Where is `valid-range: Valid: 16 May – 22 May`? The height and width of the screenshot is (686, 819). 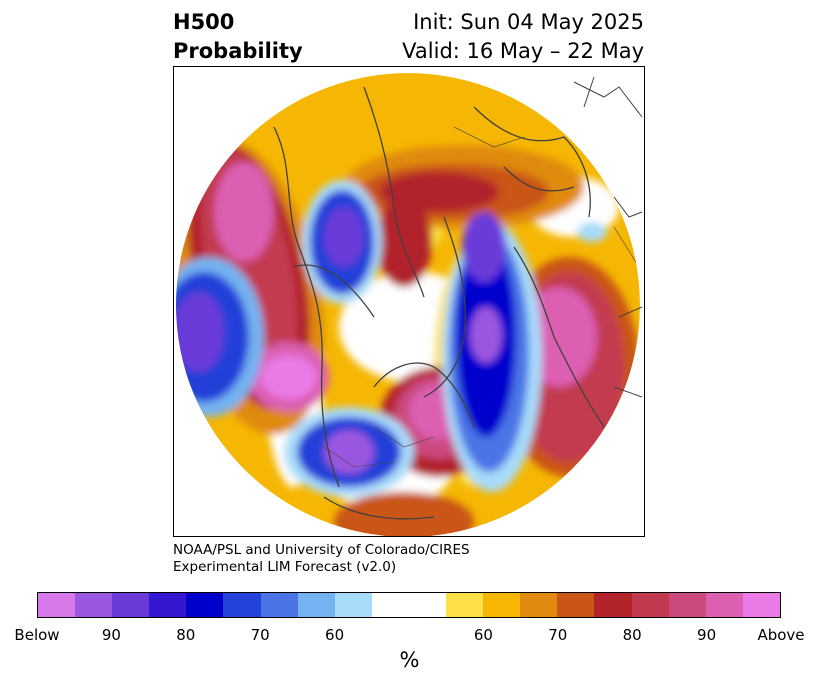 valid-range: Valid: 16 May – 22 May is located at coordinates (523, 51).